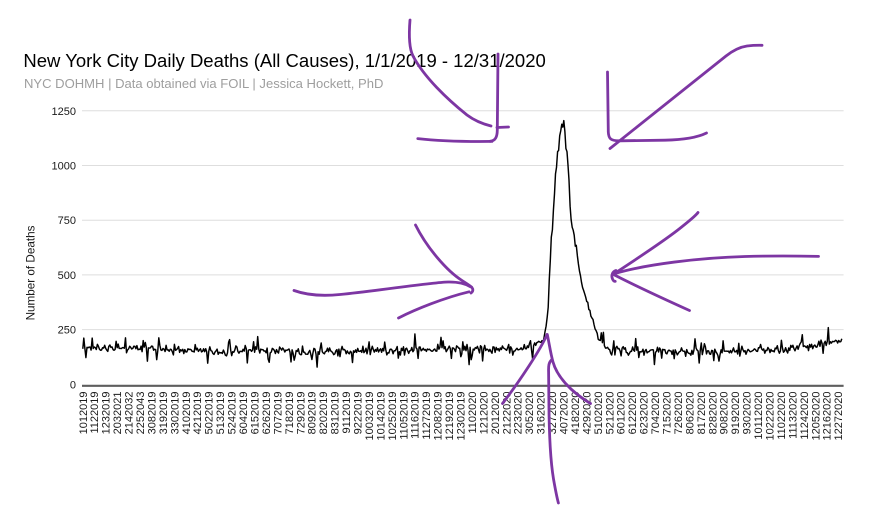  Describe the element at coordinates (347, 413) in the screenshot. I see `svg-text: 9112019` at that location.